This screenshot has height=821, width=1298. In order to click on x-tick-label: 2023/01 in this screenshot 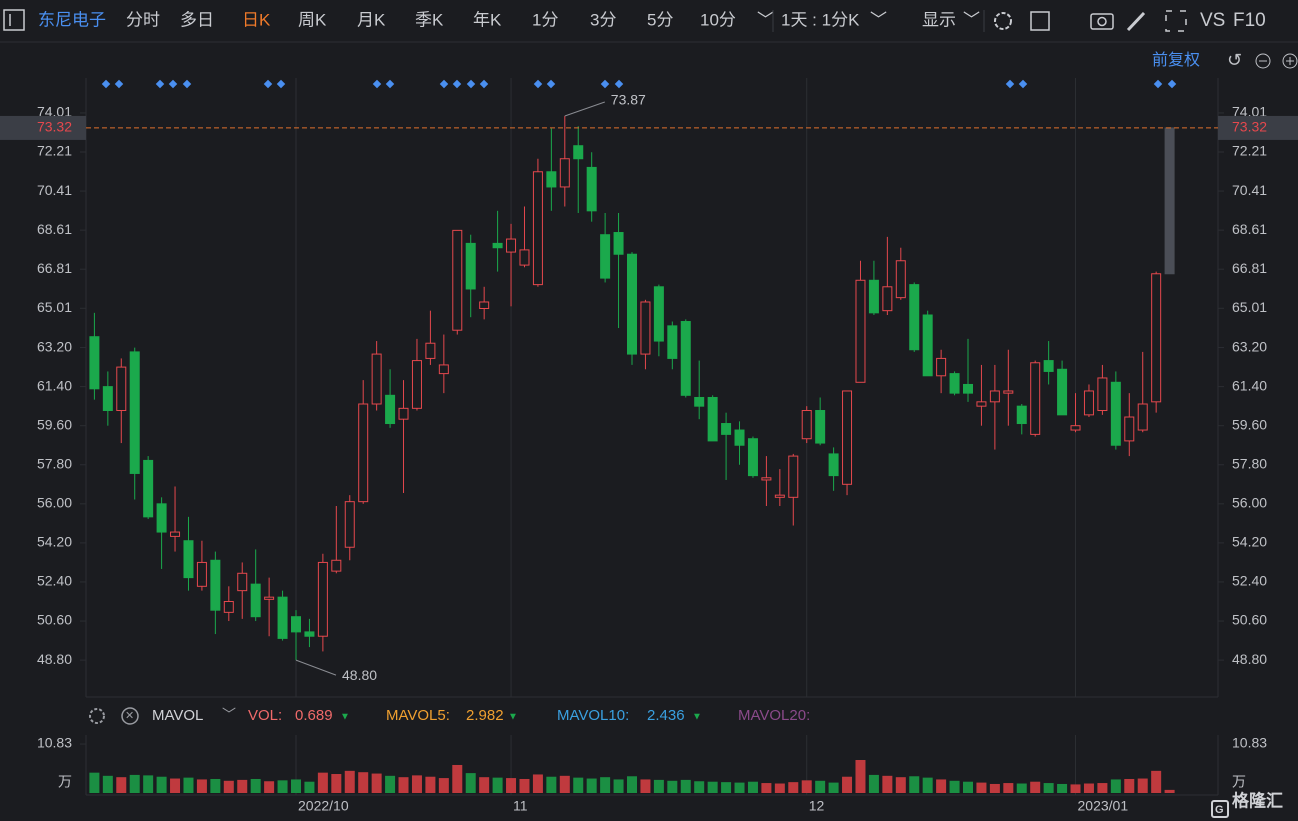, I will do `click(1103, 806)`.